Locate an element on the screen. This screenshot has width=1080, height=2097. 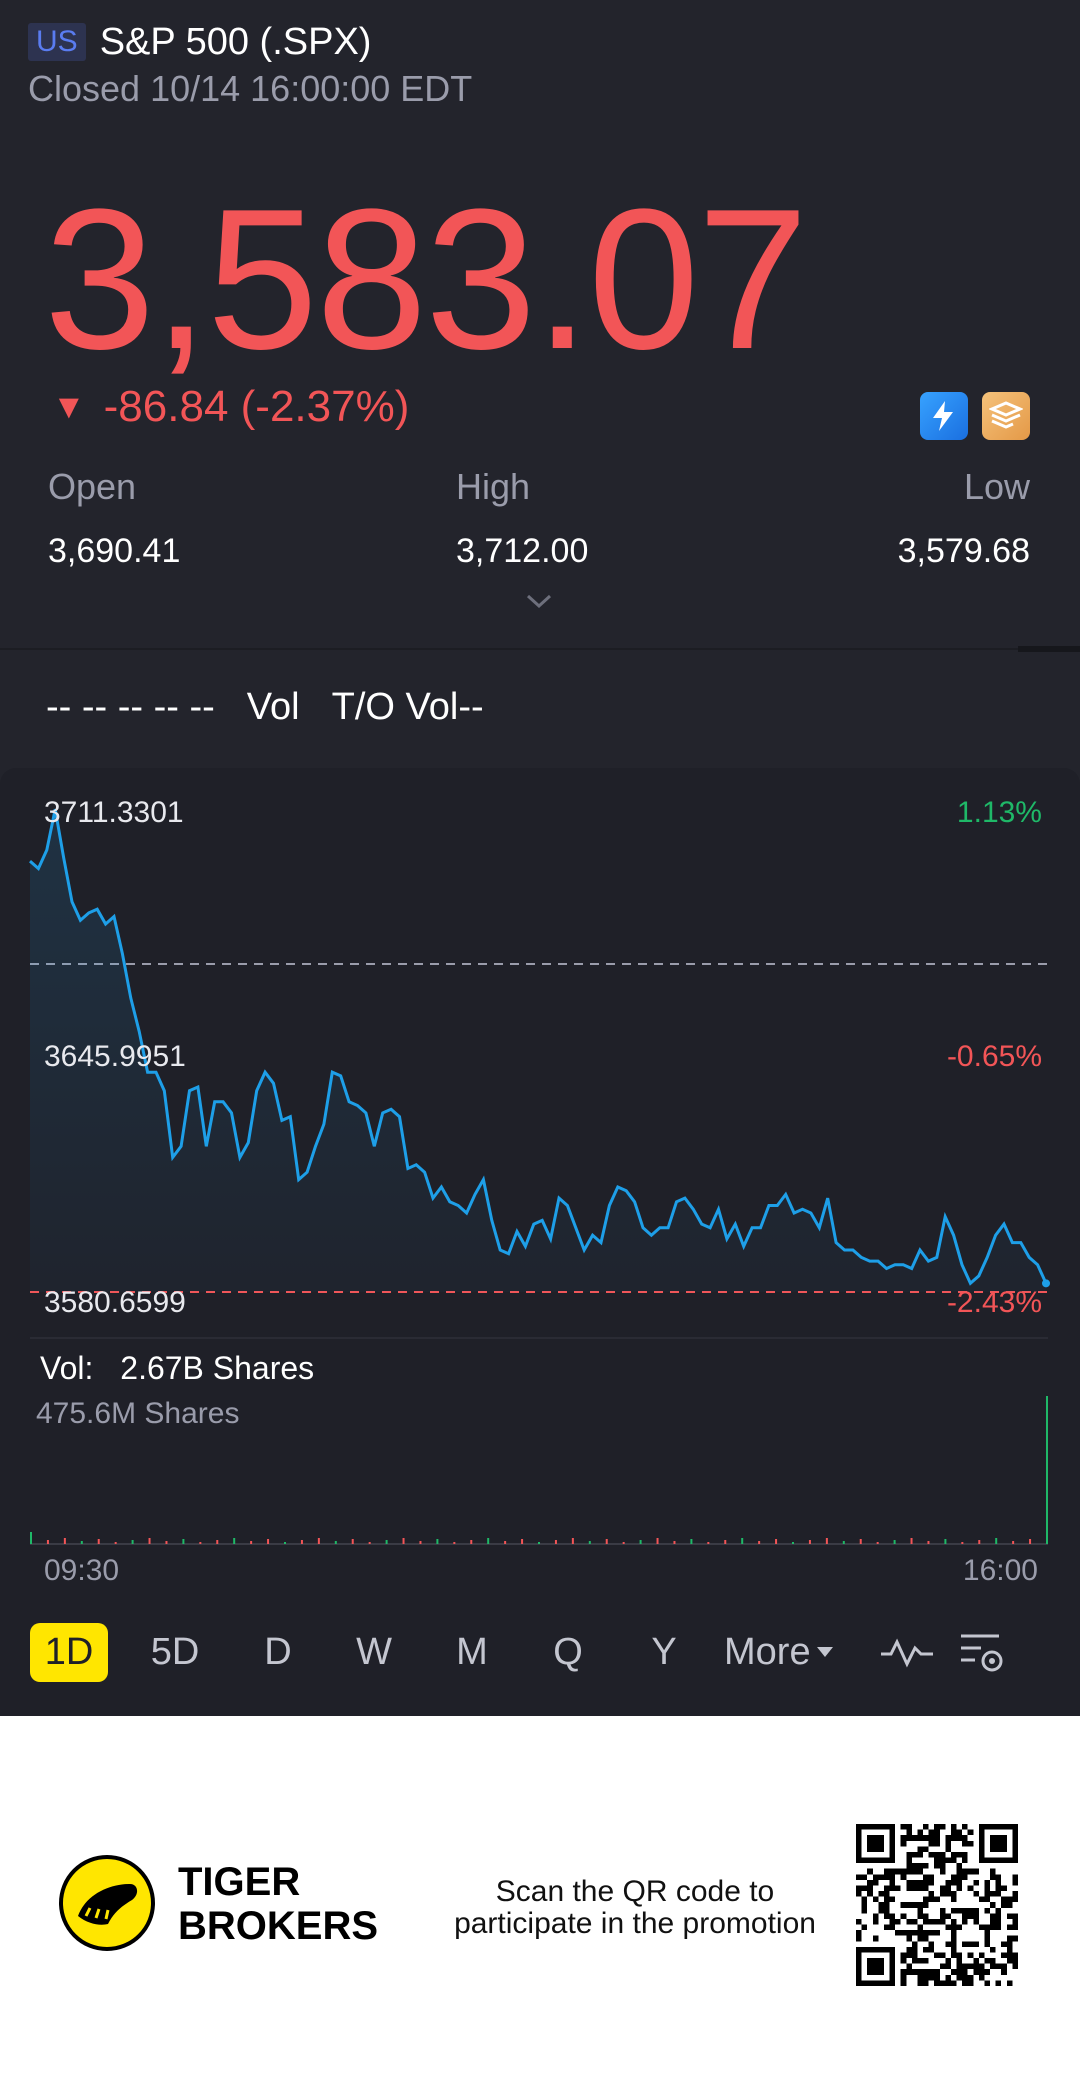
lightning-level1-icon is located at coordinates (944, 416).